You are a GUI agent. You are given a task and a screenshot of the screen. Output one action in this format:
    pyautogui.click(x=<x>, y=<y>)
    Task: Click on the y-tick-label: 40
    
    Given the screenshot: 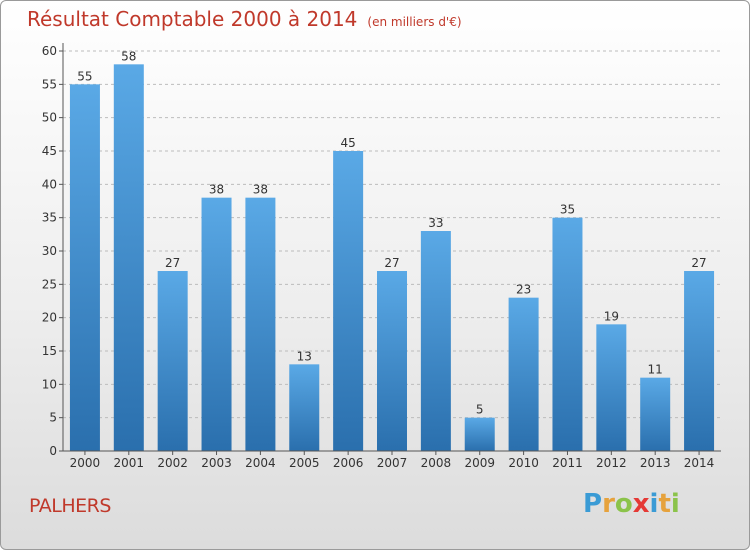 What is the action you would take?
    pyautogui.click(x=49, y=184)
    